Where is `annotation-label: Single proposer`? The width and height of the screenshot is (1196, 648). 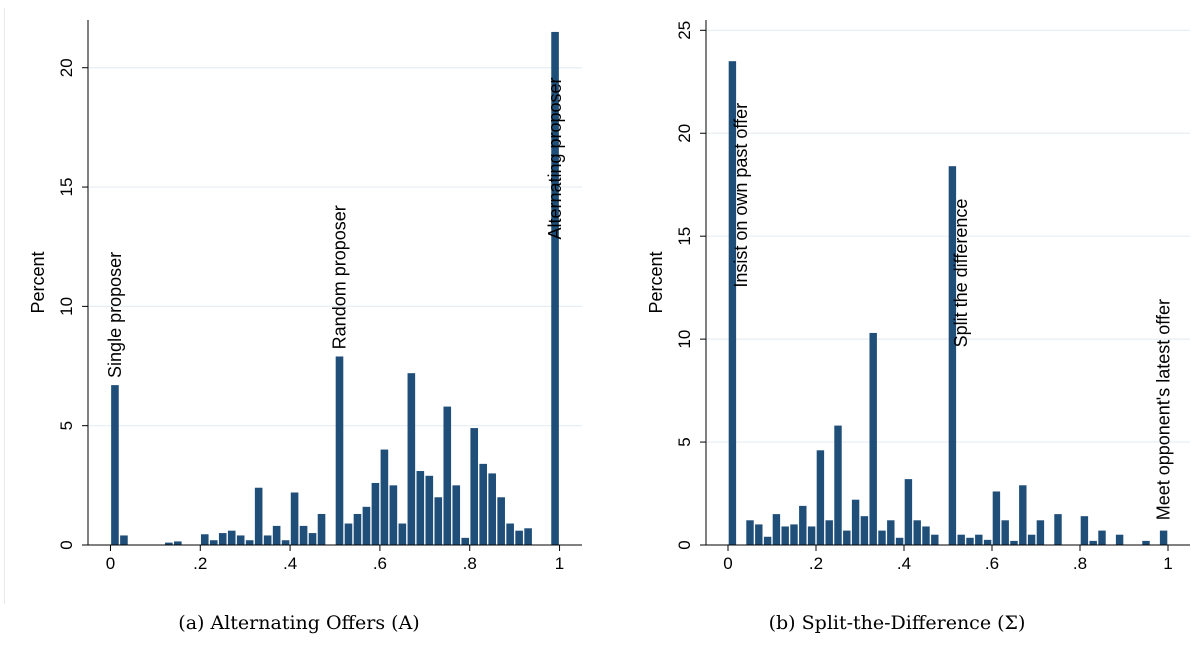
annotation-label: Single proposer is located at coordinates (115, 315).